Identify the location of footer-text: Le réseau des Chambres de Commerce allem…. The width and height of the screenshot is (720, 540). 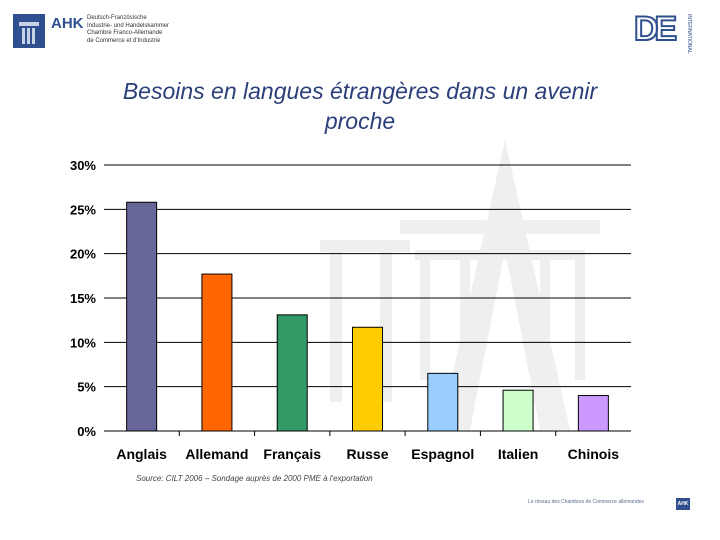
(586, 502).